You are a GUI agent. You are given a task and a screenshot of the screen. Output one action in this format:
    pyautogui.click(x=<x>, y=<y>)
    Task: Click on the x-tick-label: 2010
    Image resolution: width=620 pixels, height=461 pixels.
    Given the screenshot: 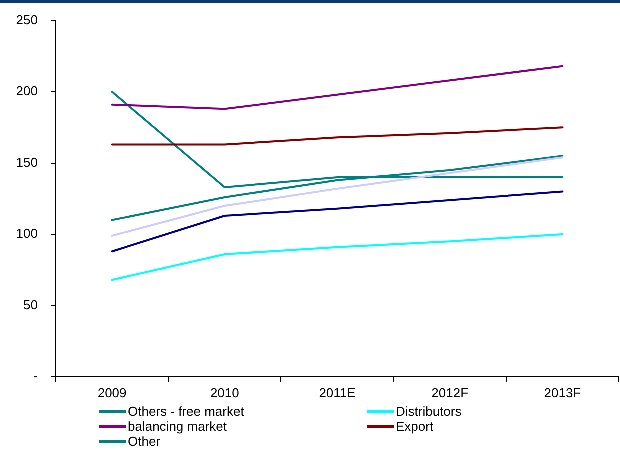 What is the action you would take?
    pyautogui.click(x=225, y=392)
    